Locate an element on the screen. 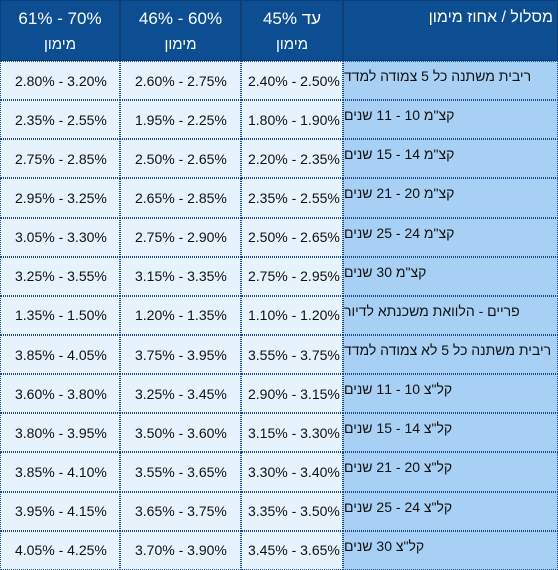  header-range: עד 45% is located at coordinates (292, 18).